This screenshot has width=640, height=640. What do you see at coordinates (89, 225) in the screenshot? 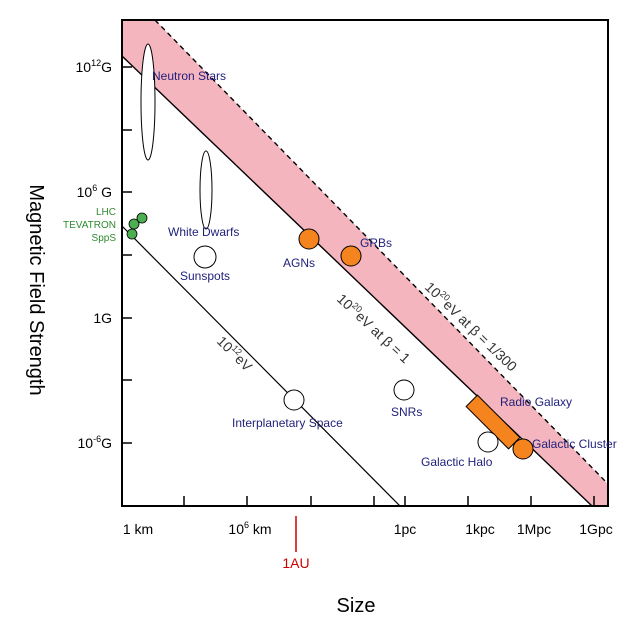
I see `tevatron-label: TEVATRON` at bounding box center [89, 225].